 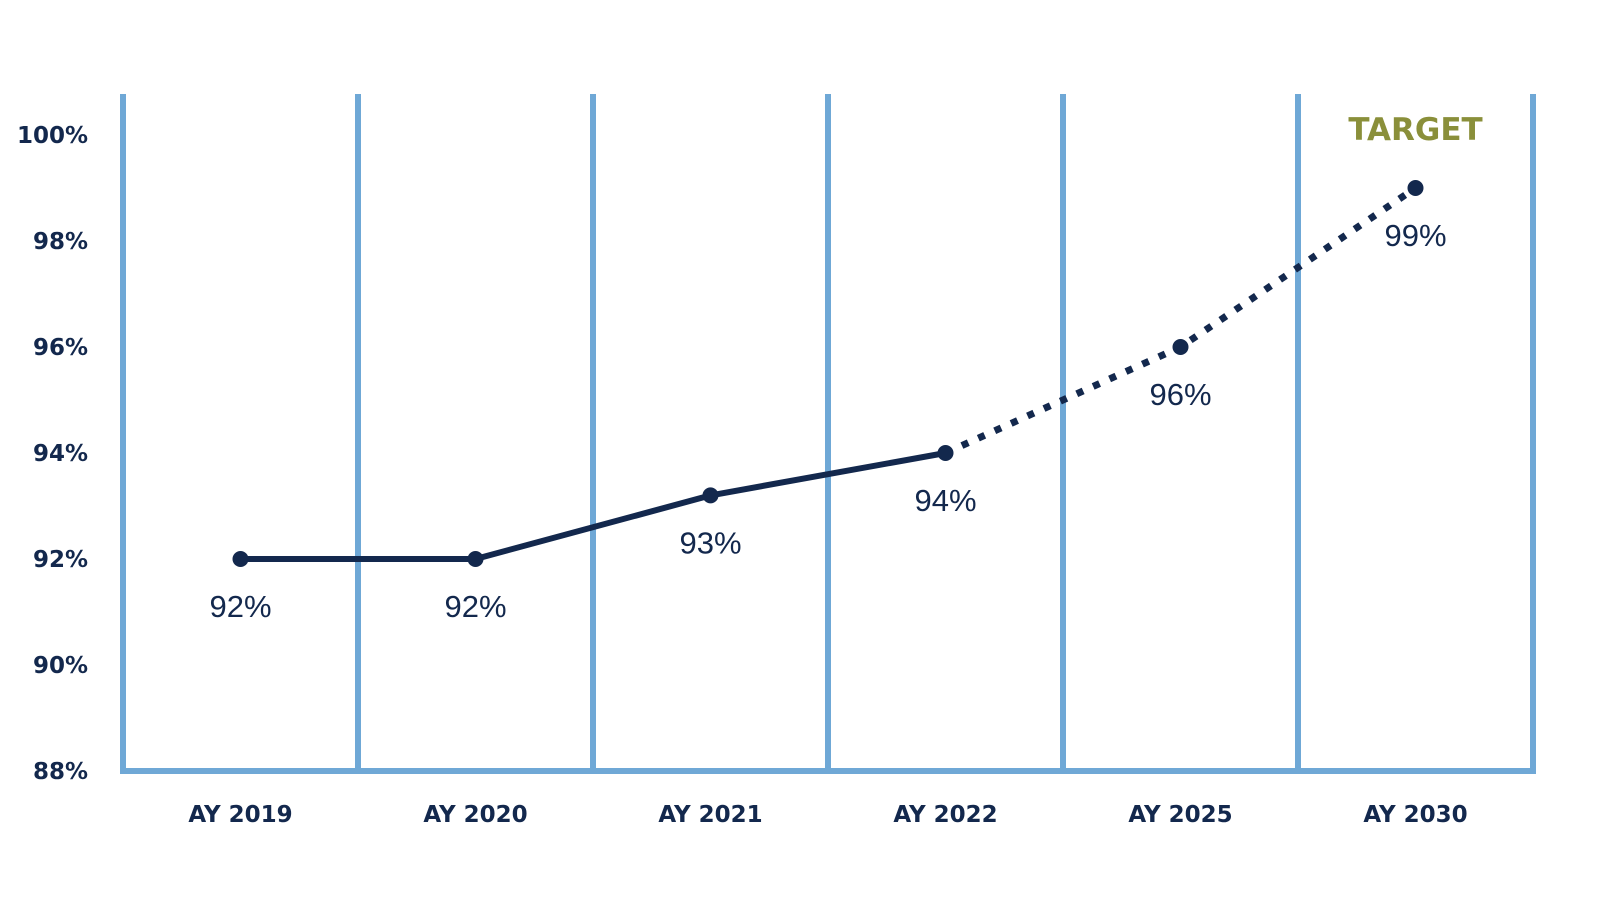 I want to click on y-tick-label: 88%, so click(x=60, y=772).